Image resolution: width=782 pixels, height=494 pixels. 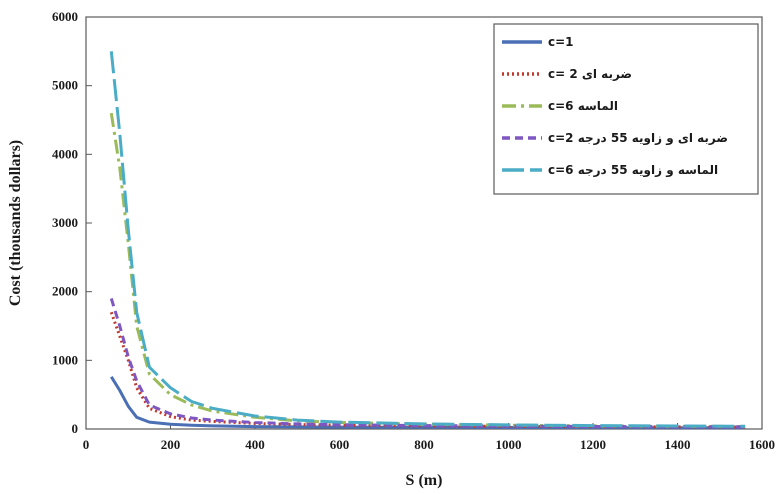 What do you see at coordinates (762, 444) in the screenshot?
I see `x-tick-label: 1600` at bounding box center [762, 444].